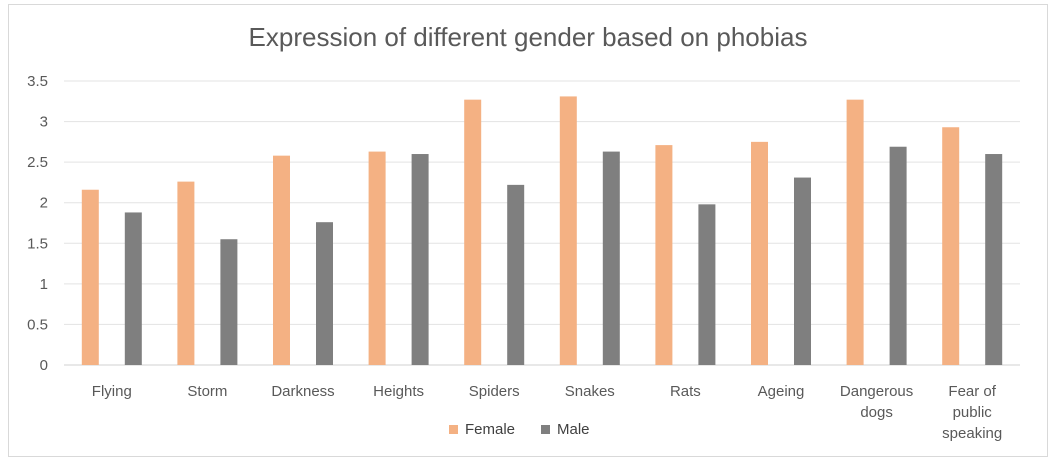 The image size is (1054, 461). I want to click on x-category-label: Spiders, so click(494, 391).